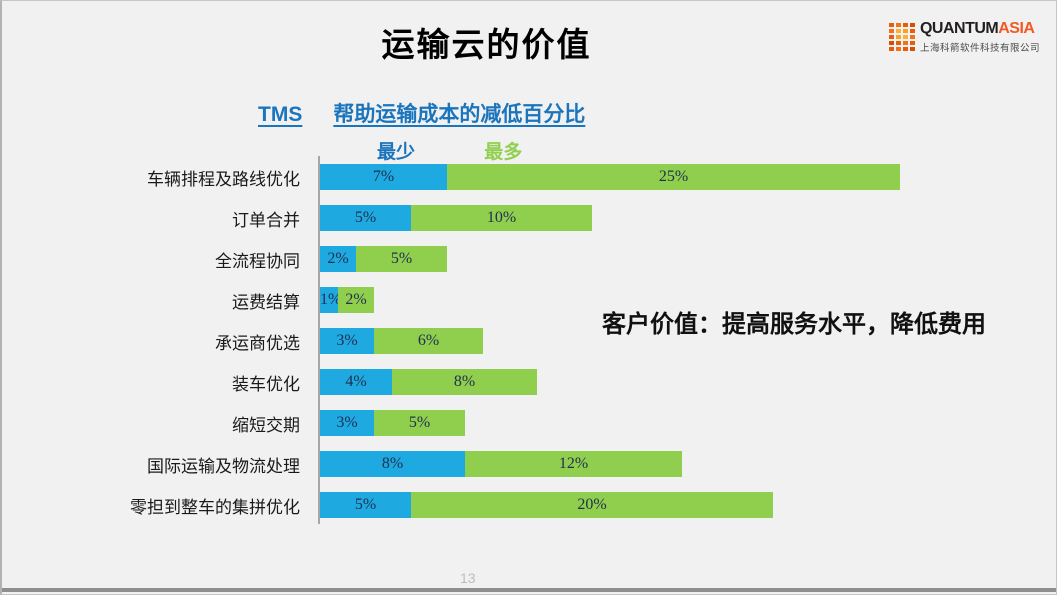  What do you see at coordinates (396, 154) in the screenshot?
I see `legend-item-min: 最少` at bounding box center [396, 154].